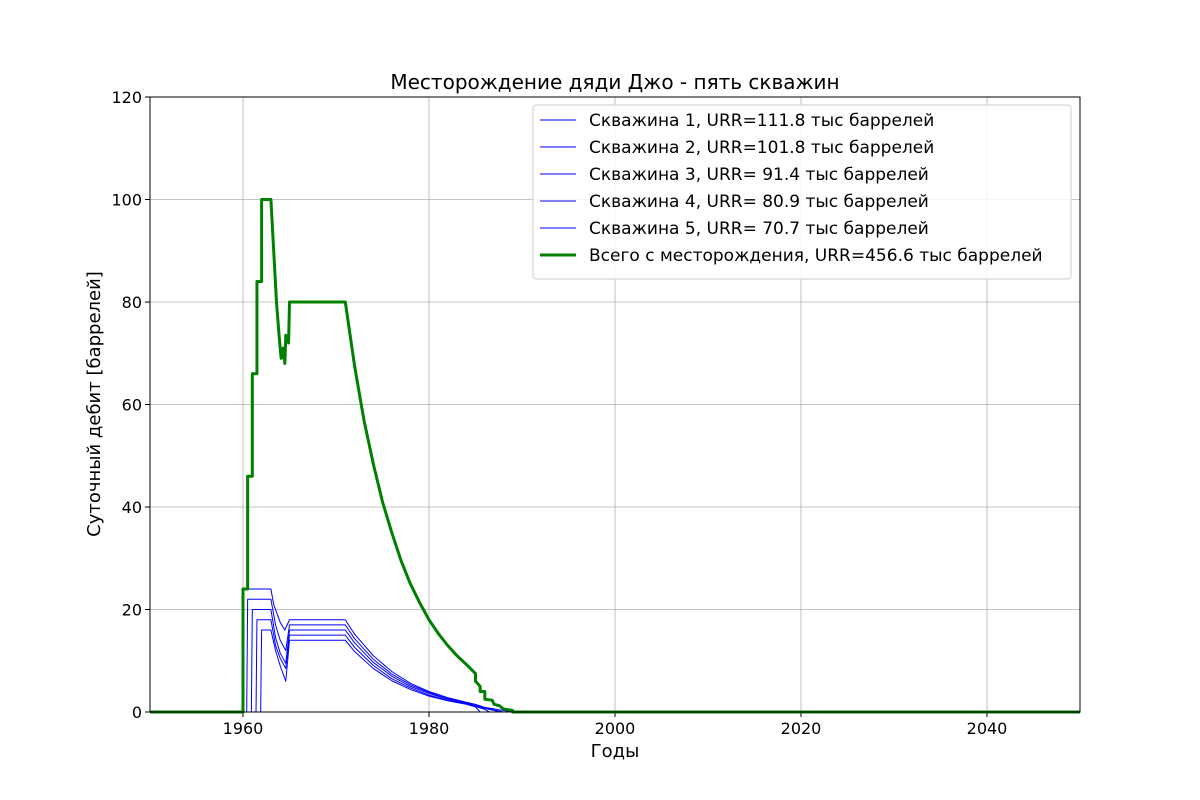 The height and width of the screenshot is (800, 1200). Describe the element at coordinates (243, 728) in the screenshot. I see `x-tick-label: 1960` at that location.